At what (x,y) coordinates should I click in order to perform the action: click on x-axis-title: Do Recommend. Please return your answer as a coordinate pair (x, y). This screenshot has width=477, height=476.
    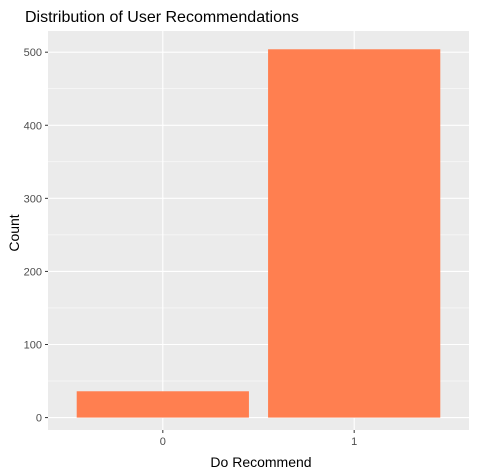
    Looking at the image, I should click on (260, 462).